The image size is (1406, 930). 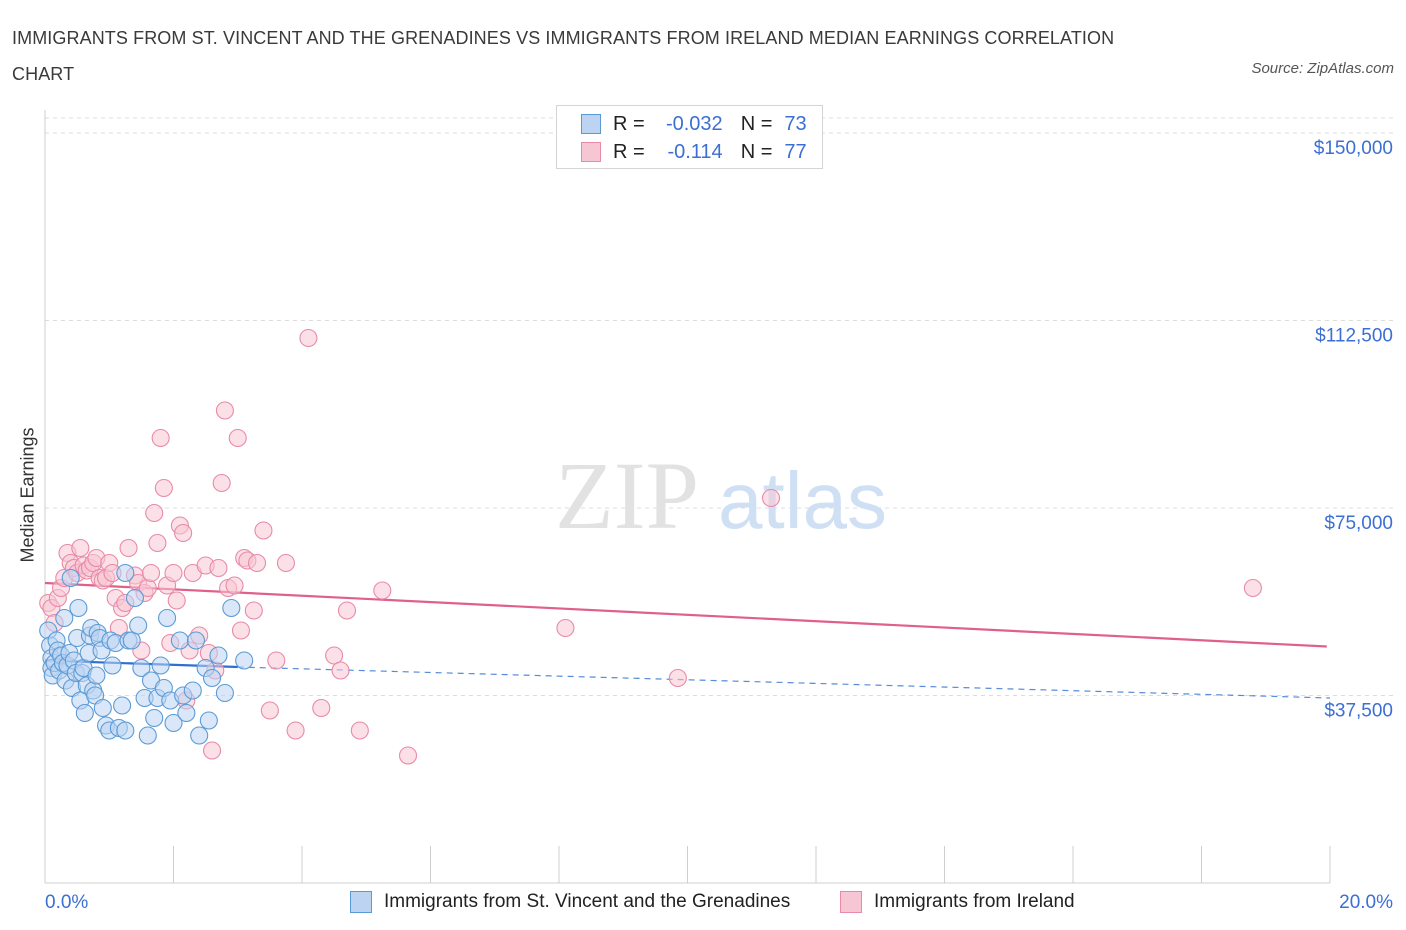 What do you see at coordinates (795, 151) in the screenshot?
I see `legend-n-value: 77` at bounding box center [795, 151].